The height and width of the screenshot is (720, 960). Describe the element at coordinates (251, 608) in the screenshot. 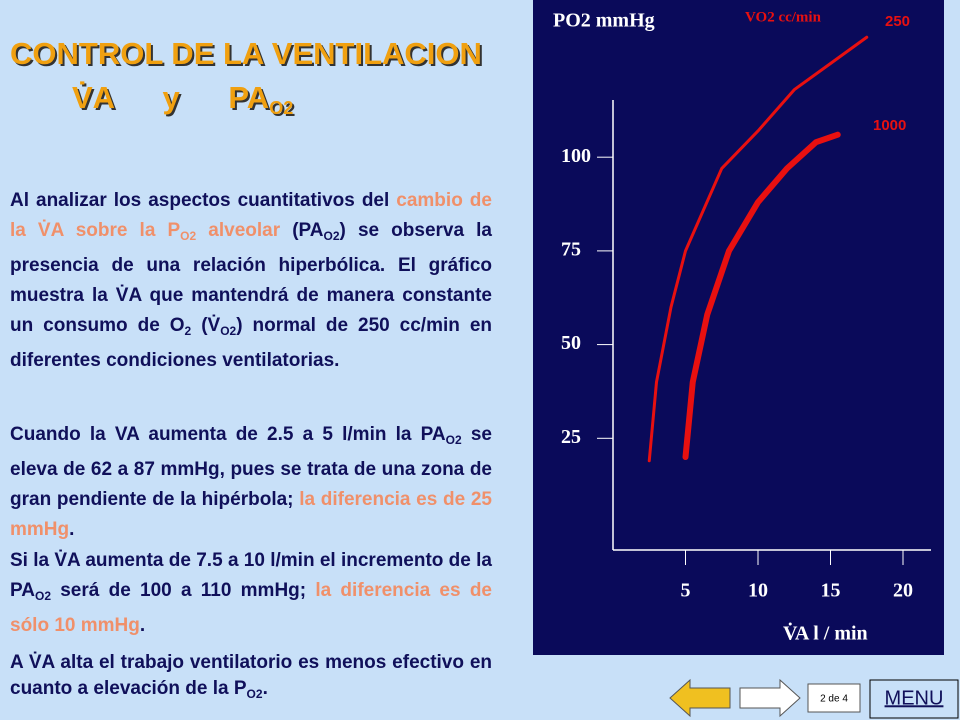

I see `text-run: la diferencia es de sólo 10 mmHg` at that location.